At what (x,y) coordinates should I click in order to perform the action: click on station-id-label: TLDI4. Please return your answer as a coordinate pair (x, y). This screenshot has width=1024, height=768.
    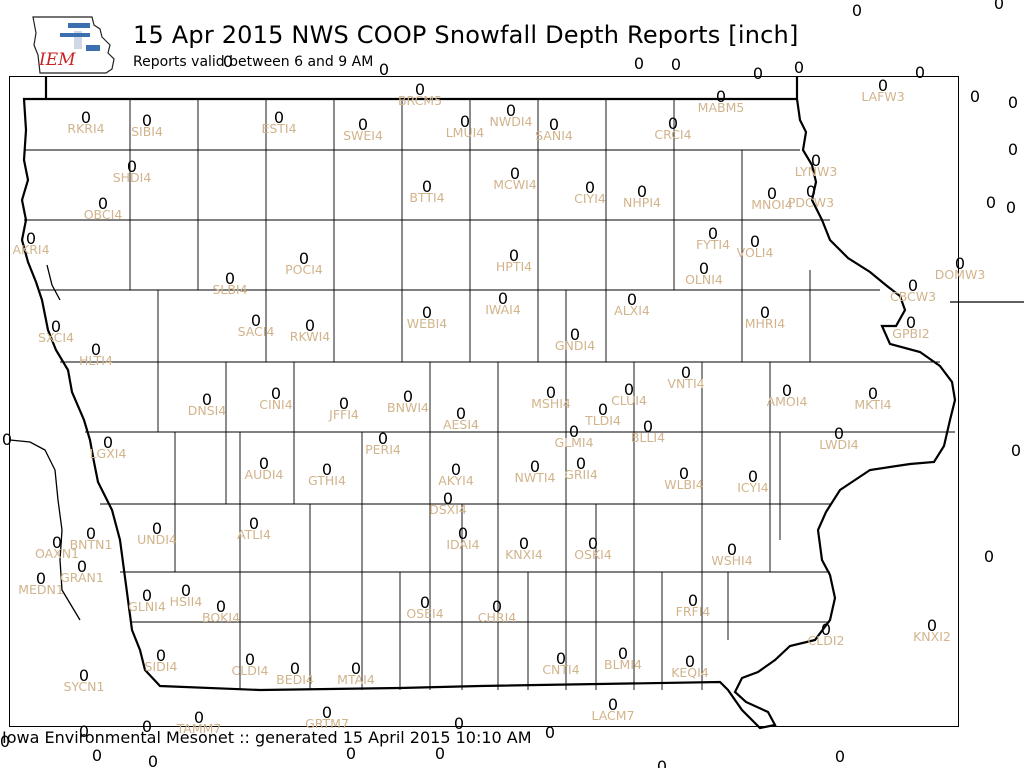
    Looking at the image, I should click on (602, 420).